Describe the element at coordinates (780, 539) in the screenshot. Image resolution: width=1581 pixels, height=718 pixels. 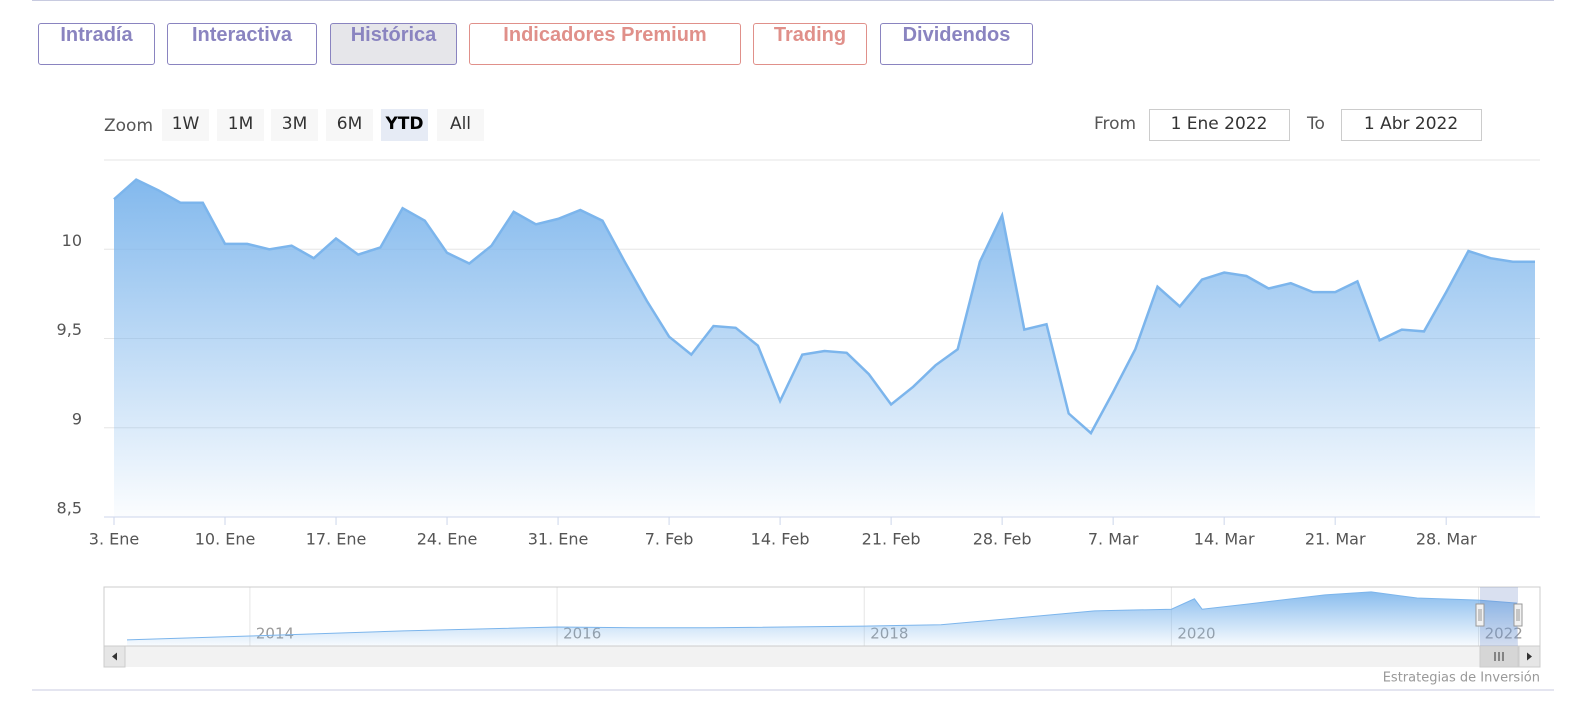
I see `x-tick-label: 14. Feb` at that location.